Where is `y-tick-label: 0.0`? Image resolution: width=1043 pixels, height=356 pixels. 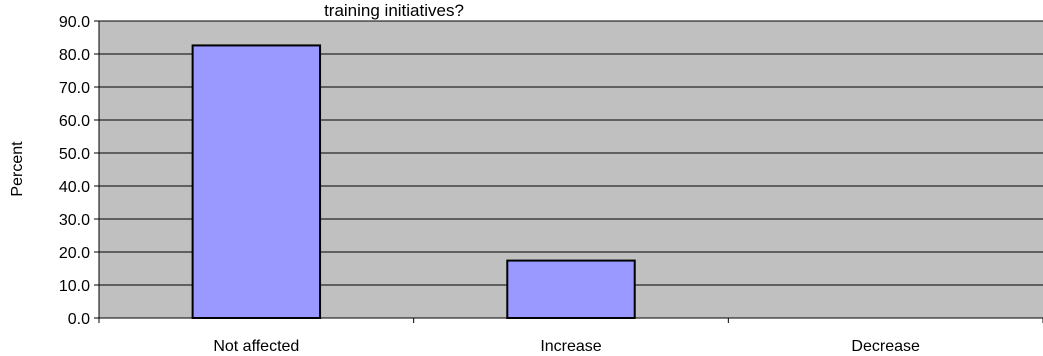 y-tick-label: 0.0 is located at coordinates (79, 319).